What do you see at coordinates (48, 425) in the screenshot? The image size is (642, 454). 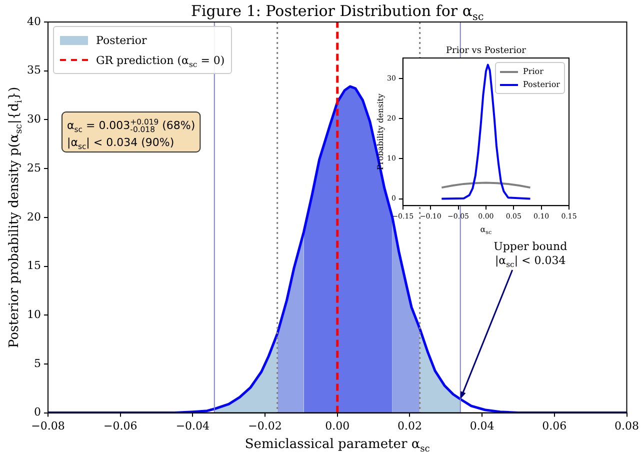 I see `x-tick-label: −0.08` at bounding box center [48, 425].